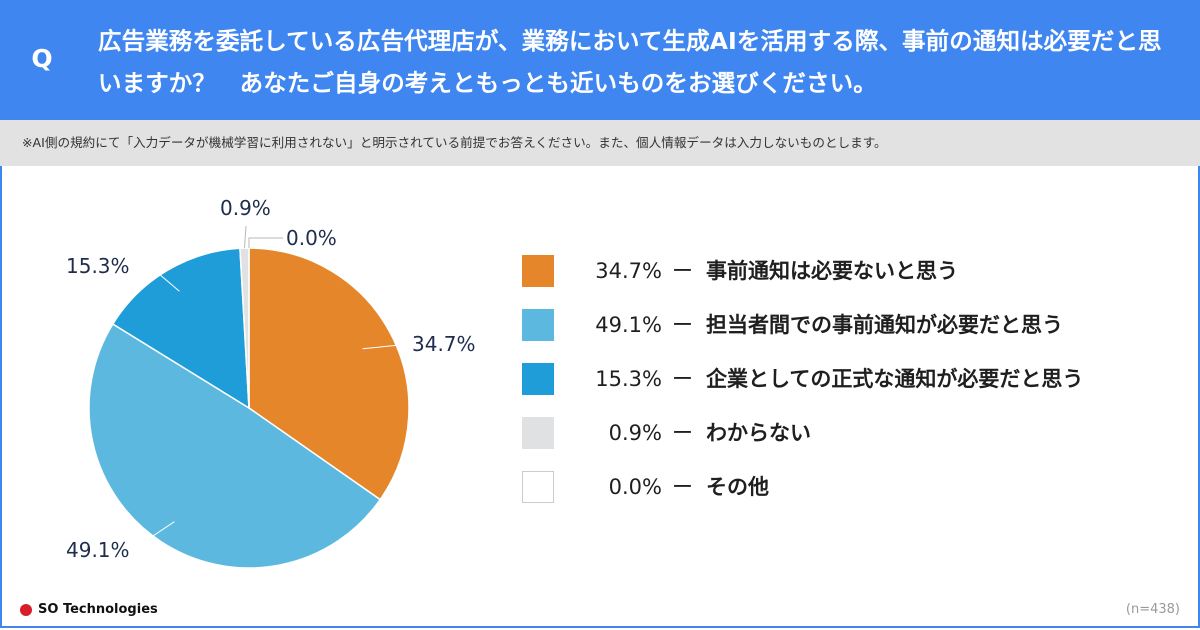 The width and height of the screenshot is (1200, 630). What do you see at coordinates (42, 58) in the screenshot?
I see `q-mark: Q` at bounding box center [42, 58].